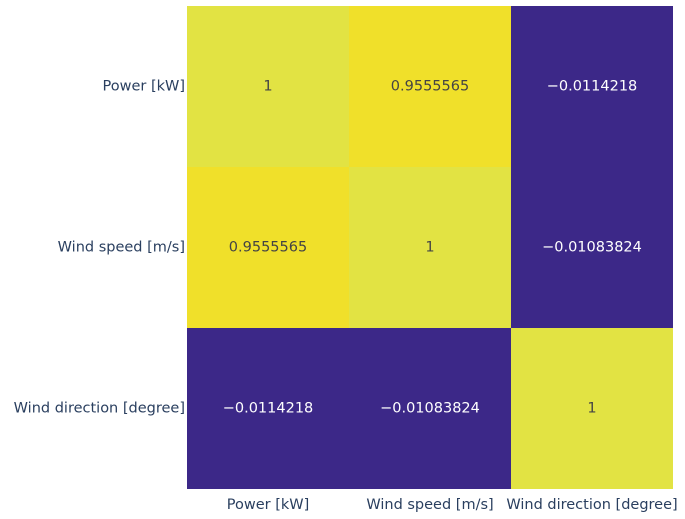  I want to click on heatmap-cell-r0-c2, so click(592, 86).